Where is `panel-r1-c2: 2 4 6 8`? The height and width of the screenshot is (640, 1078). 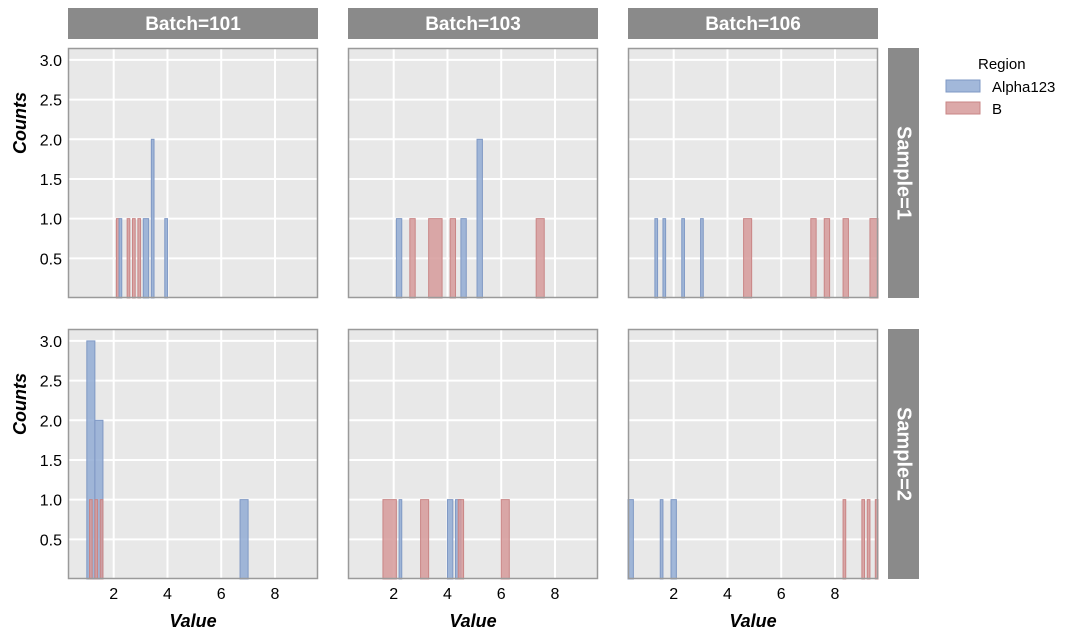 panel-r1-c2: 2 4 6 8 is located at coordinates (753, 465).